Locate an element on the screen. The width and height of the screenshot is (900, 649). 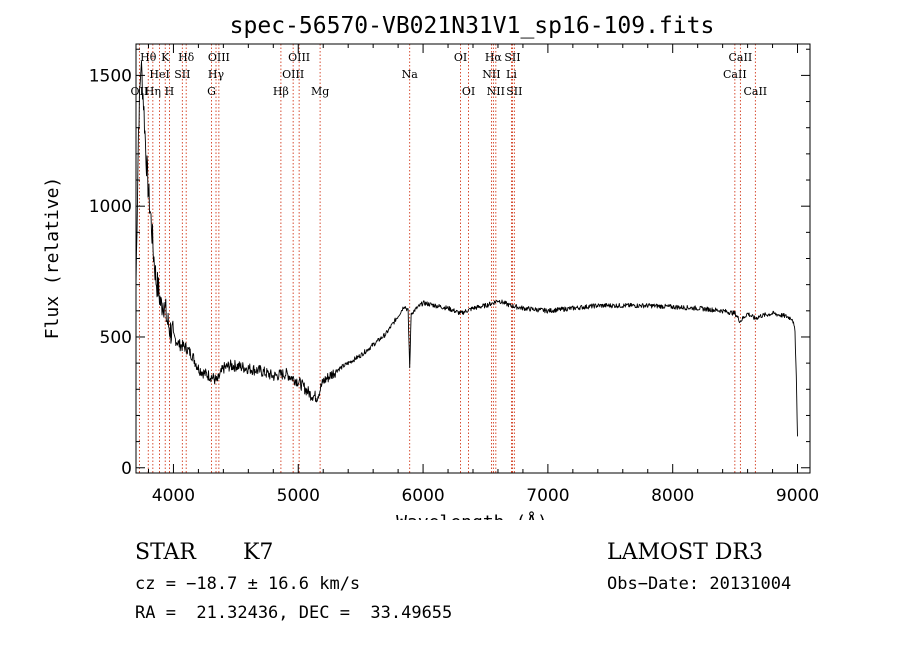
chart-title: spec-56570-VB021N31V1_sp16-109.fits is located at coordinates (472, 26).